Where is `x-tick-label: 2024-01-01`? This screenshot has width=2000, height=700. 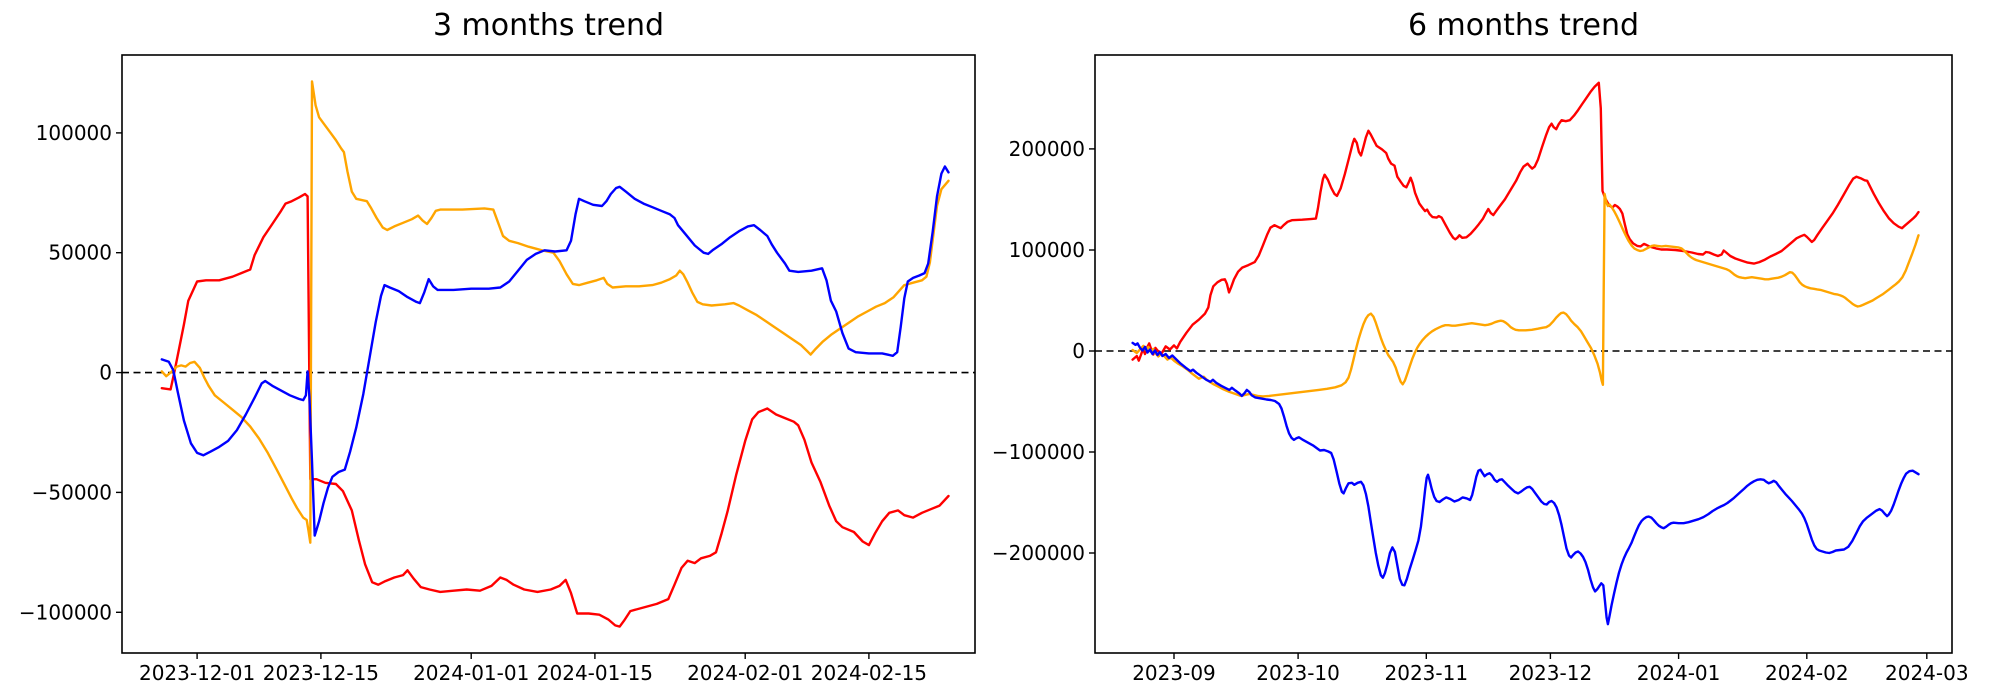
x-tick-label: 2024-01-01 is located at coordinates (471, 673).